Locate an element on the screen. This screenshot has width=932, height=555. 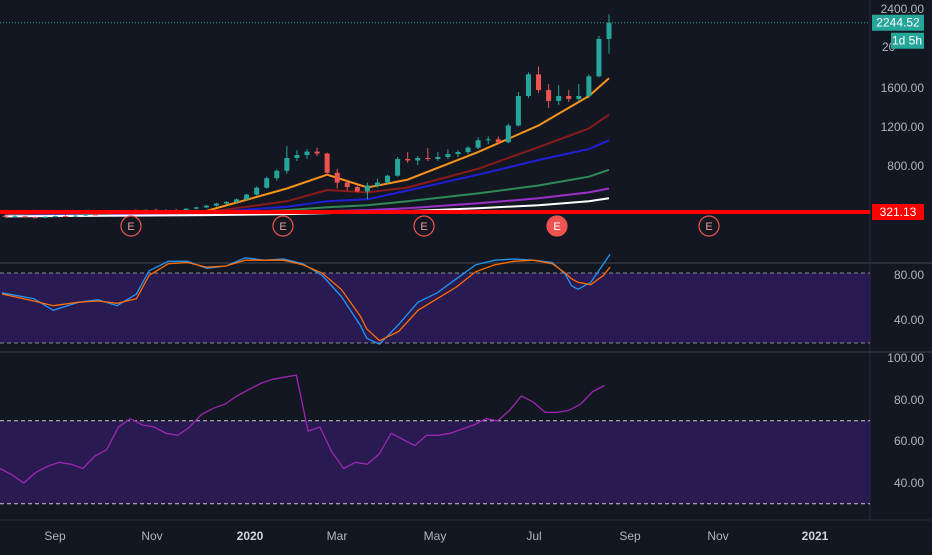
rsi-axis-tick: 60.00 is located at coordinates (909, 441).